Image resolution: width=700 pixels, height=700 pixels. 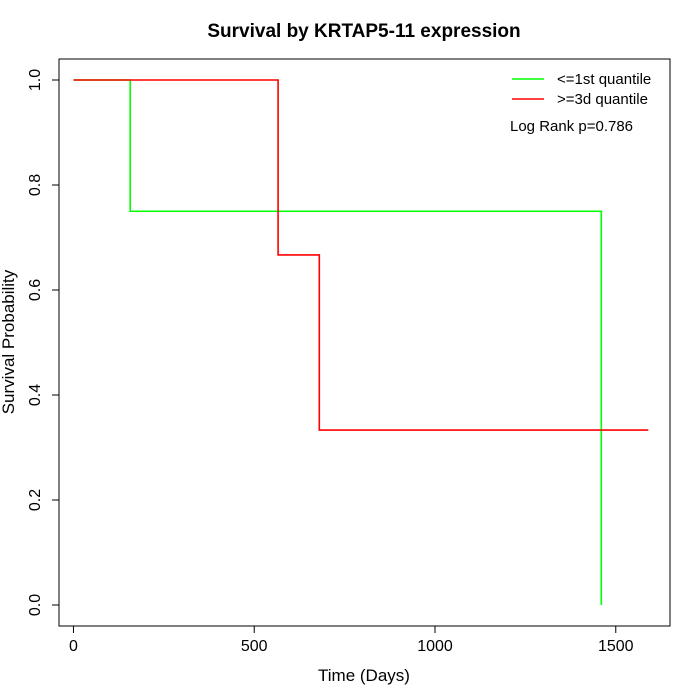 What do you see at coordinates (254, 646) in the screenshot?
I see `x-tick-label: 500` at bounding box center [254, 646].